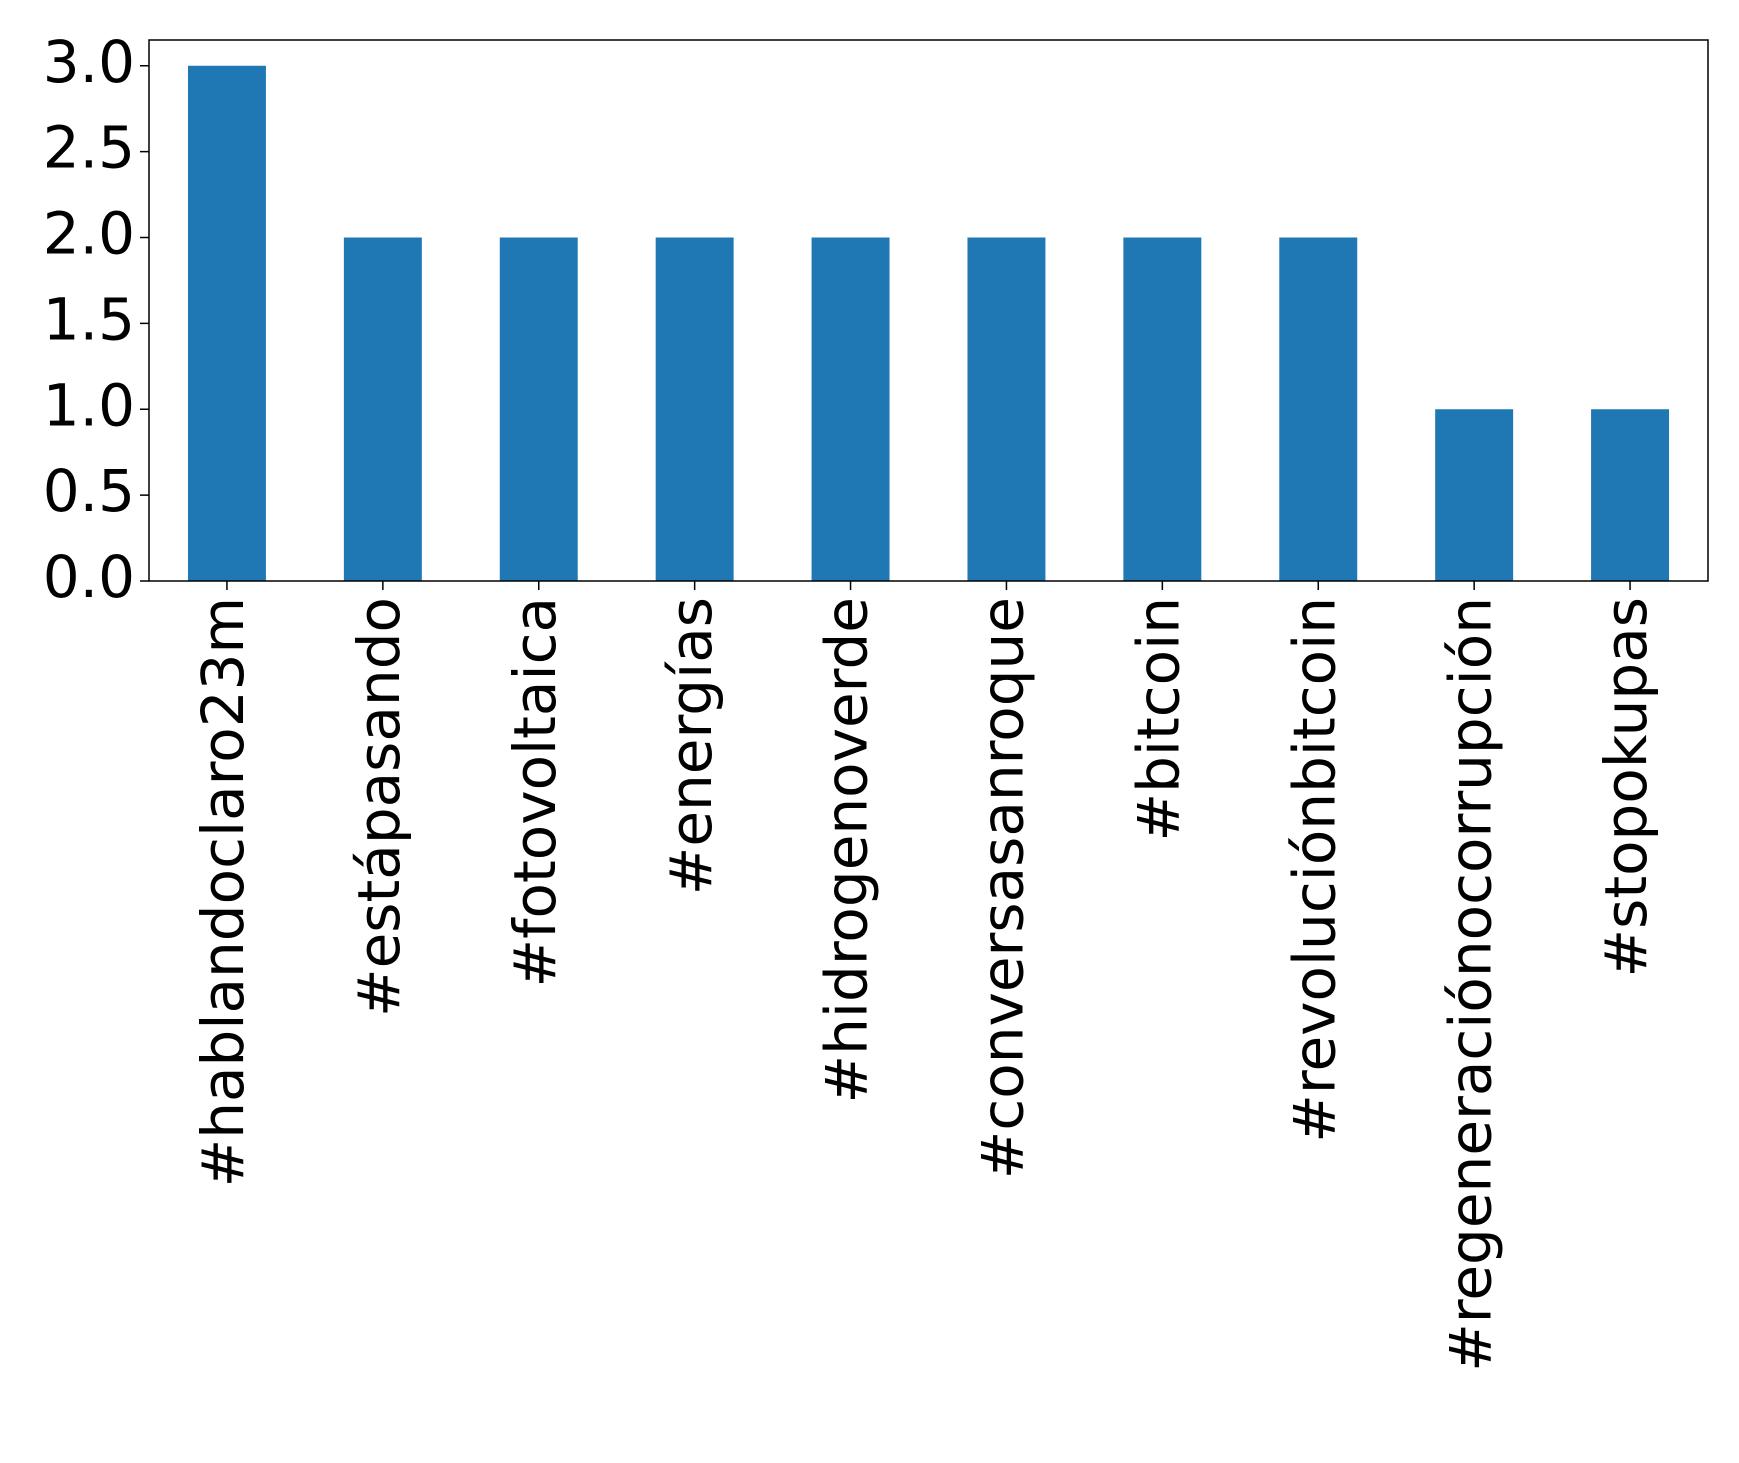 The height and width of the screenshot is (1463, 1739). I want to click on y-tick-label: 2.5, so click(89, 148).